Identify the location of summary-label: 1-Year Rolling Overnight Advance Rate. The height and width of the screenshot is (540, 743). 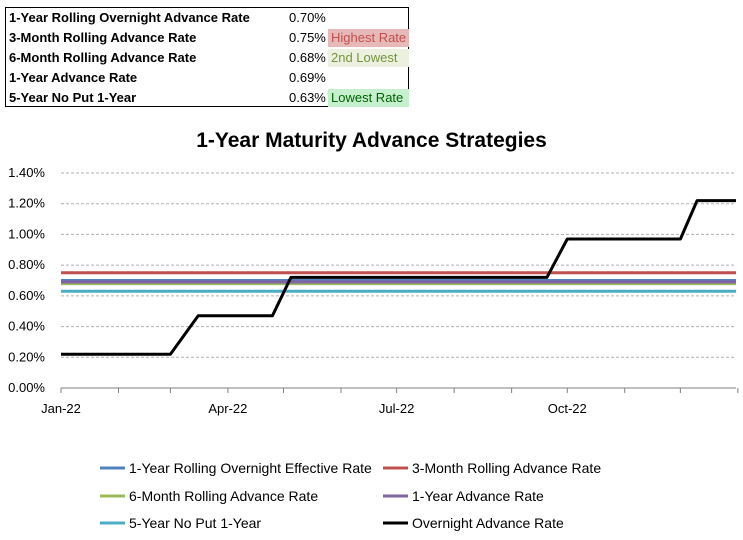
(129, 17).